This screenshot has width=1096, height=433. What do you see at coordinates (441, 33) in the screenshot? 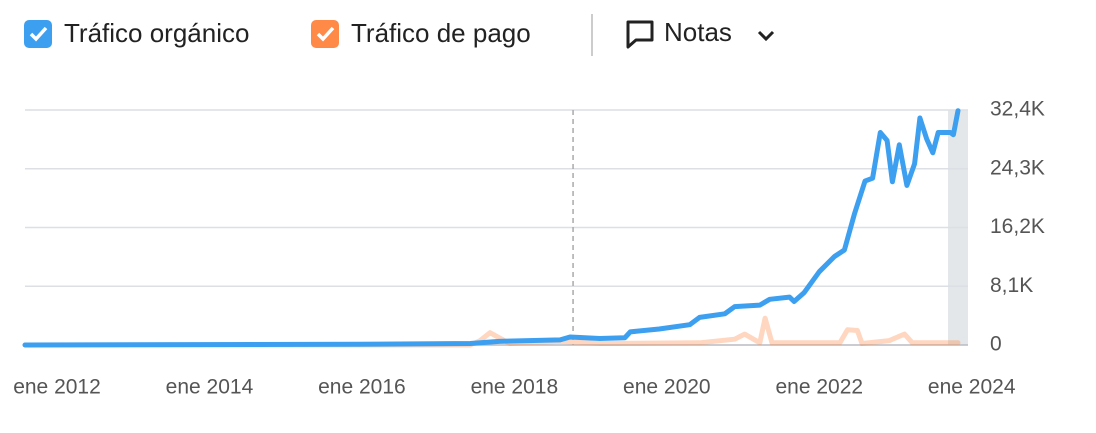
I see `legend-label: Tráfico de pago` at bounding box center [441, 33].